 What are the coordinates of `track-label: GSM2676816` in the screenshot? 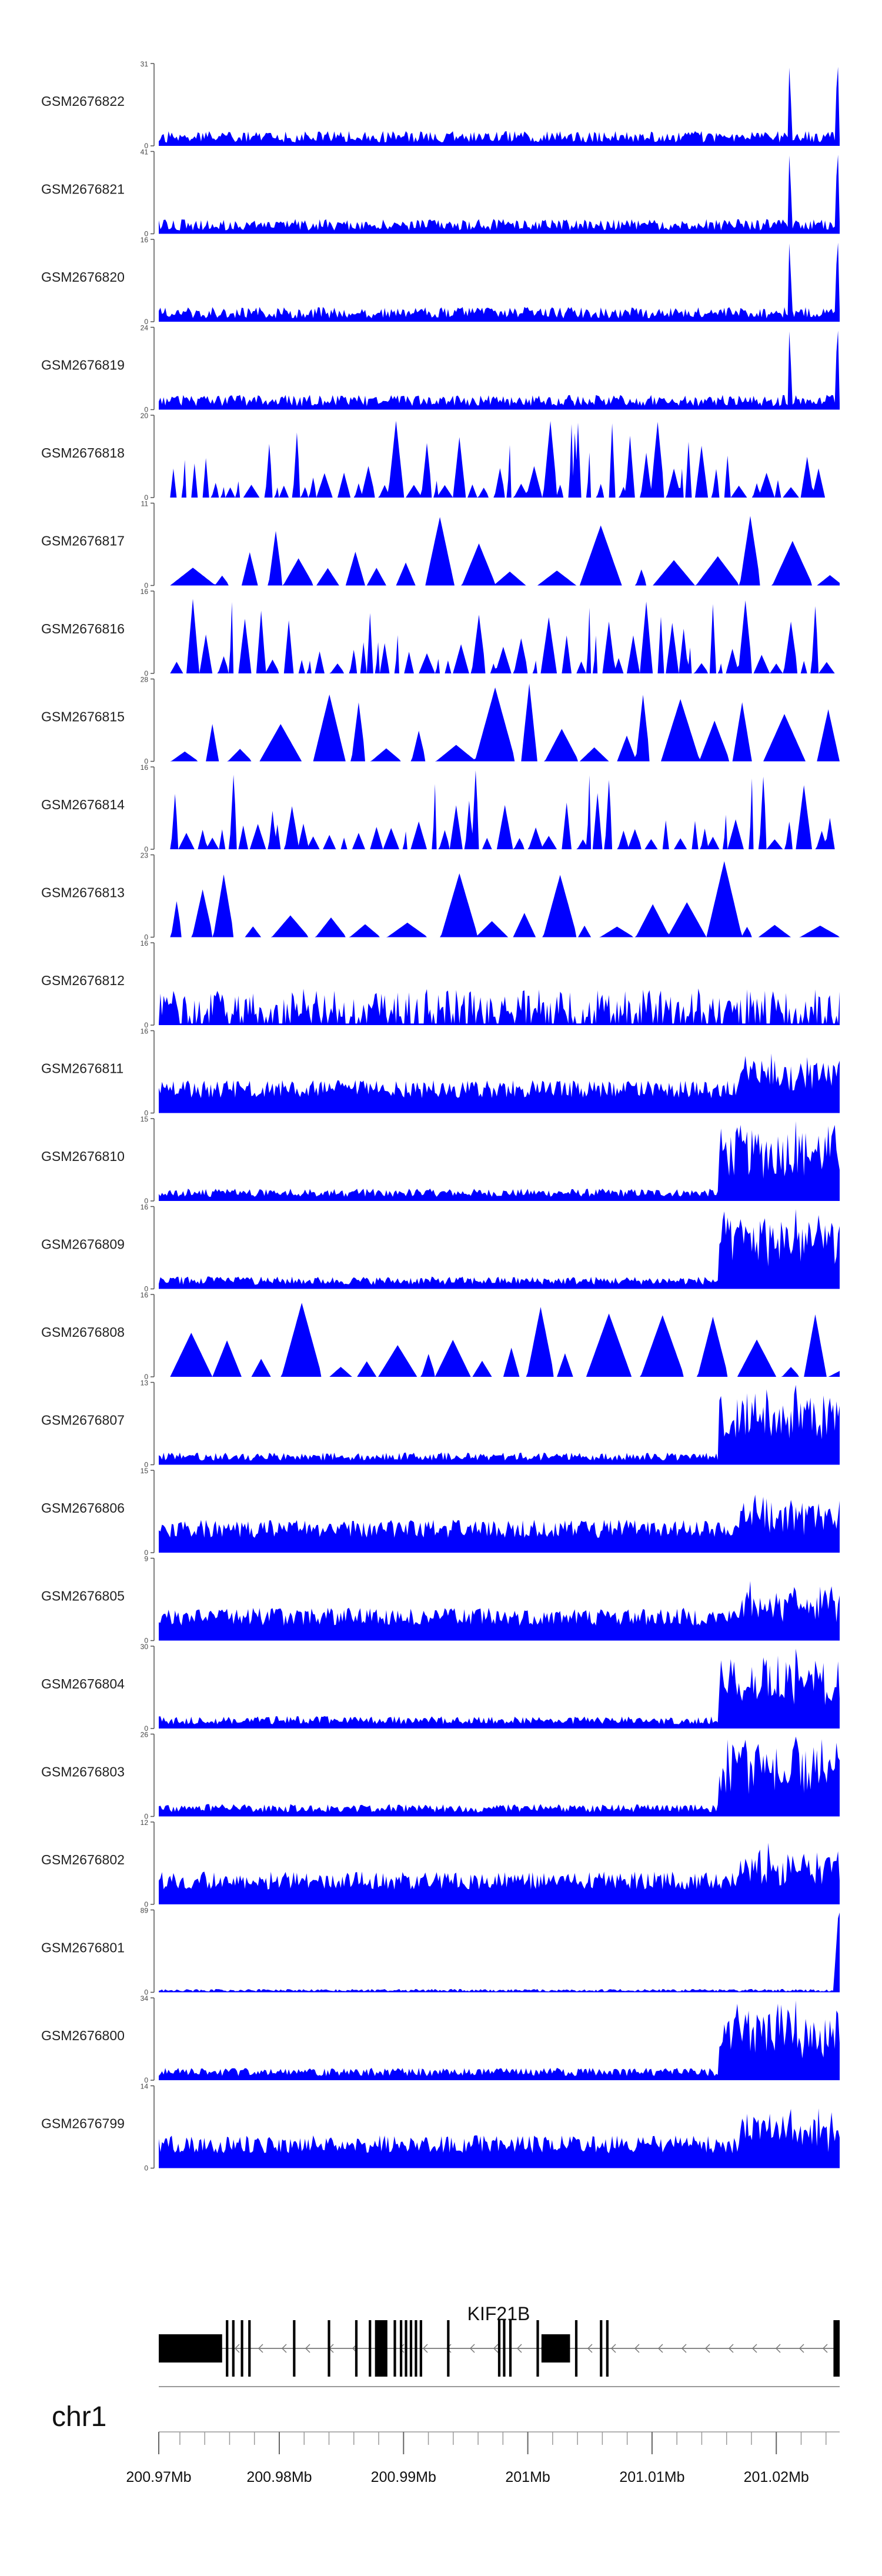 It's located at (83, 628).